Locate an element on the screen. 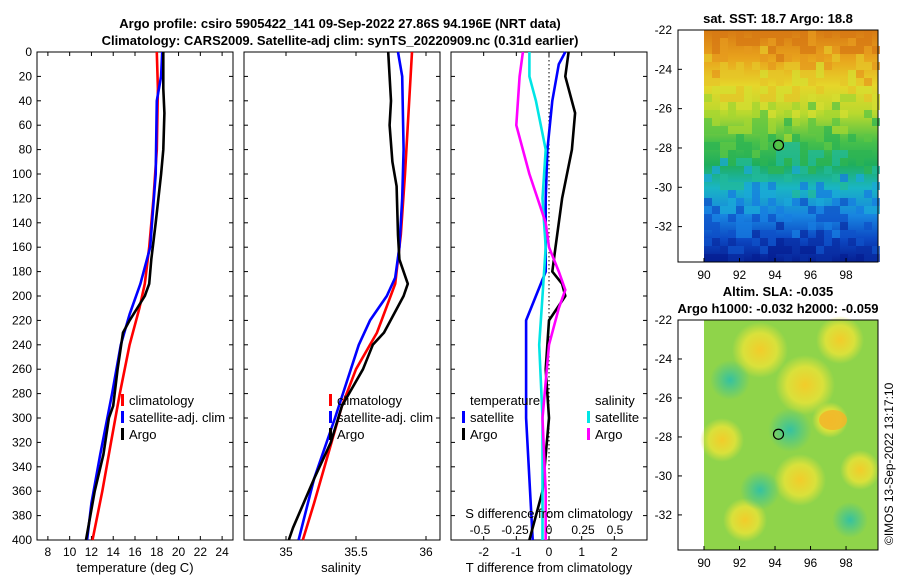 Image resolution: width=900 pixels, height=580 pixels. legend-title-salinity: salinity is located at coordinates (615, 400).